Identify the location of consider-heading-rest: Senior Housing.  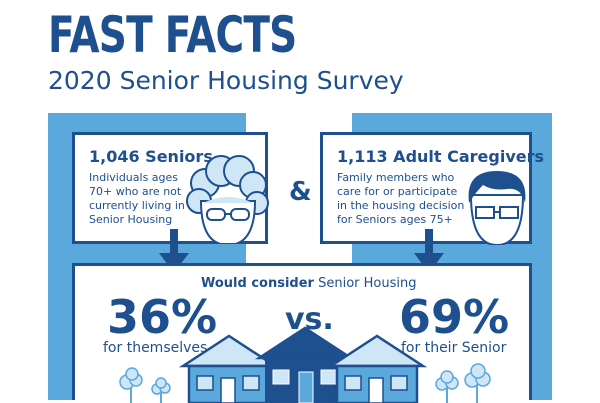
(365, 283).